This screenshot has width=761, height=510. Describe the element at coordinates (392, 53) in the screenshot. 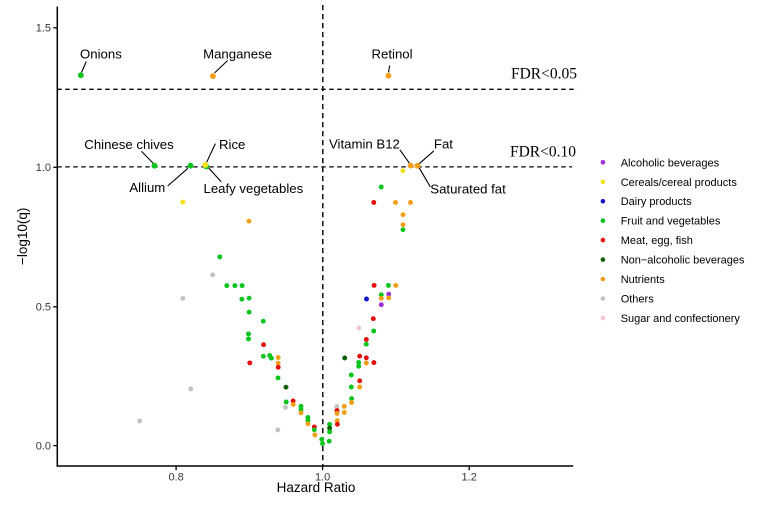

I see `svg-text: Retinol` at that location.